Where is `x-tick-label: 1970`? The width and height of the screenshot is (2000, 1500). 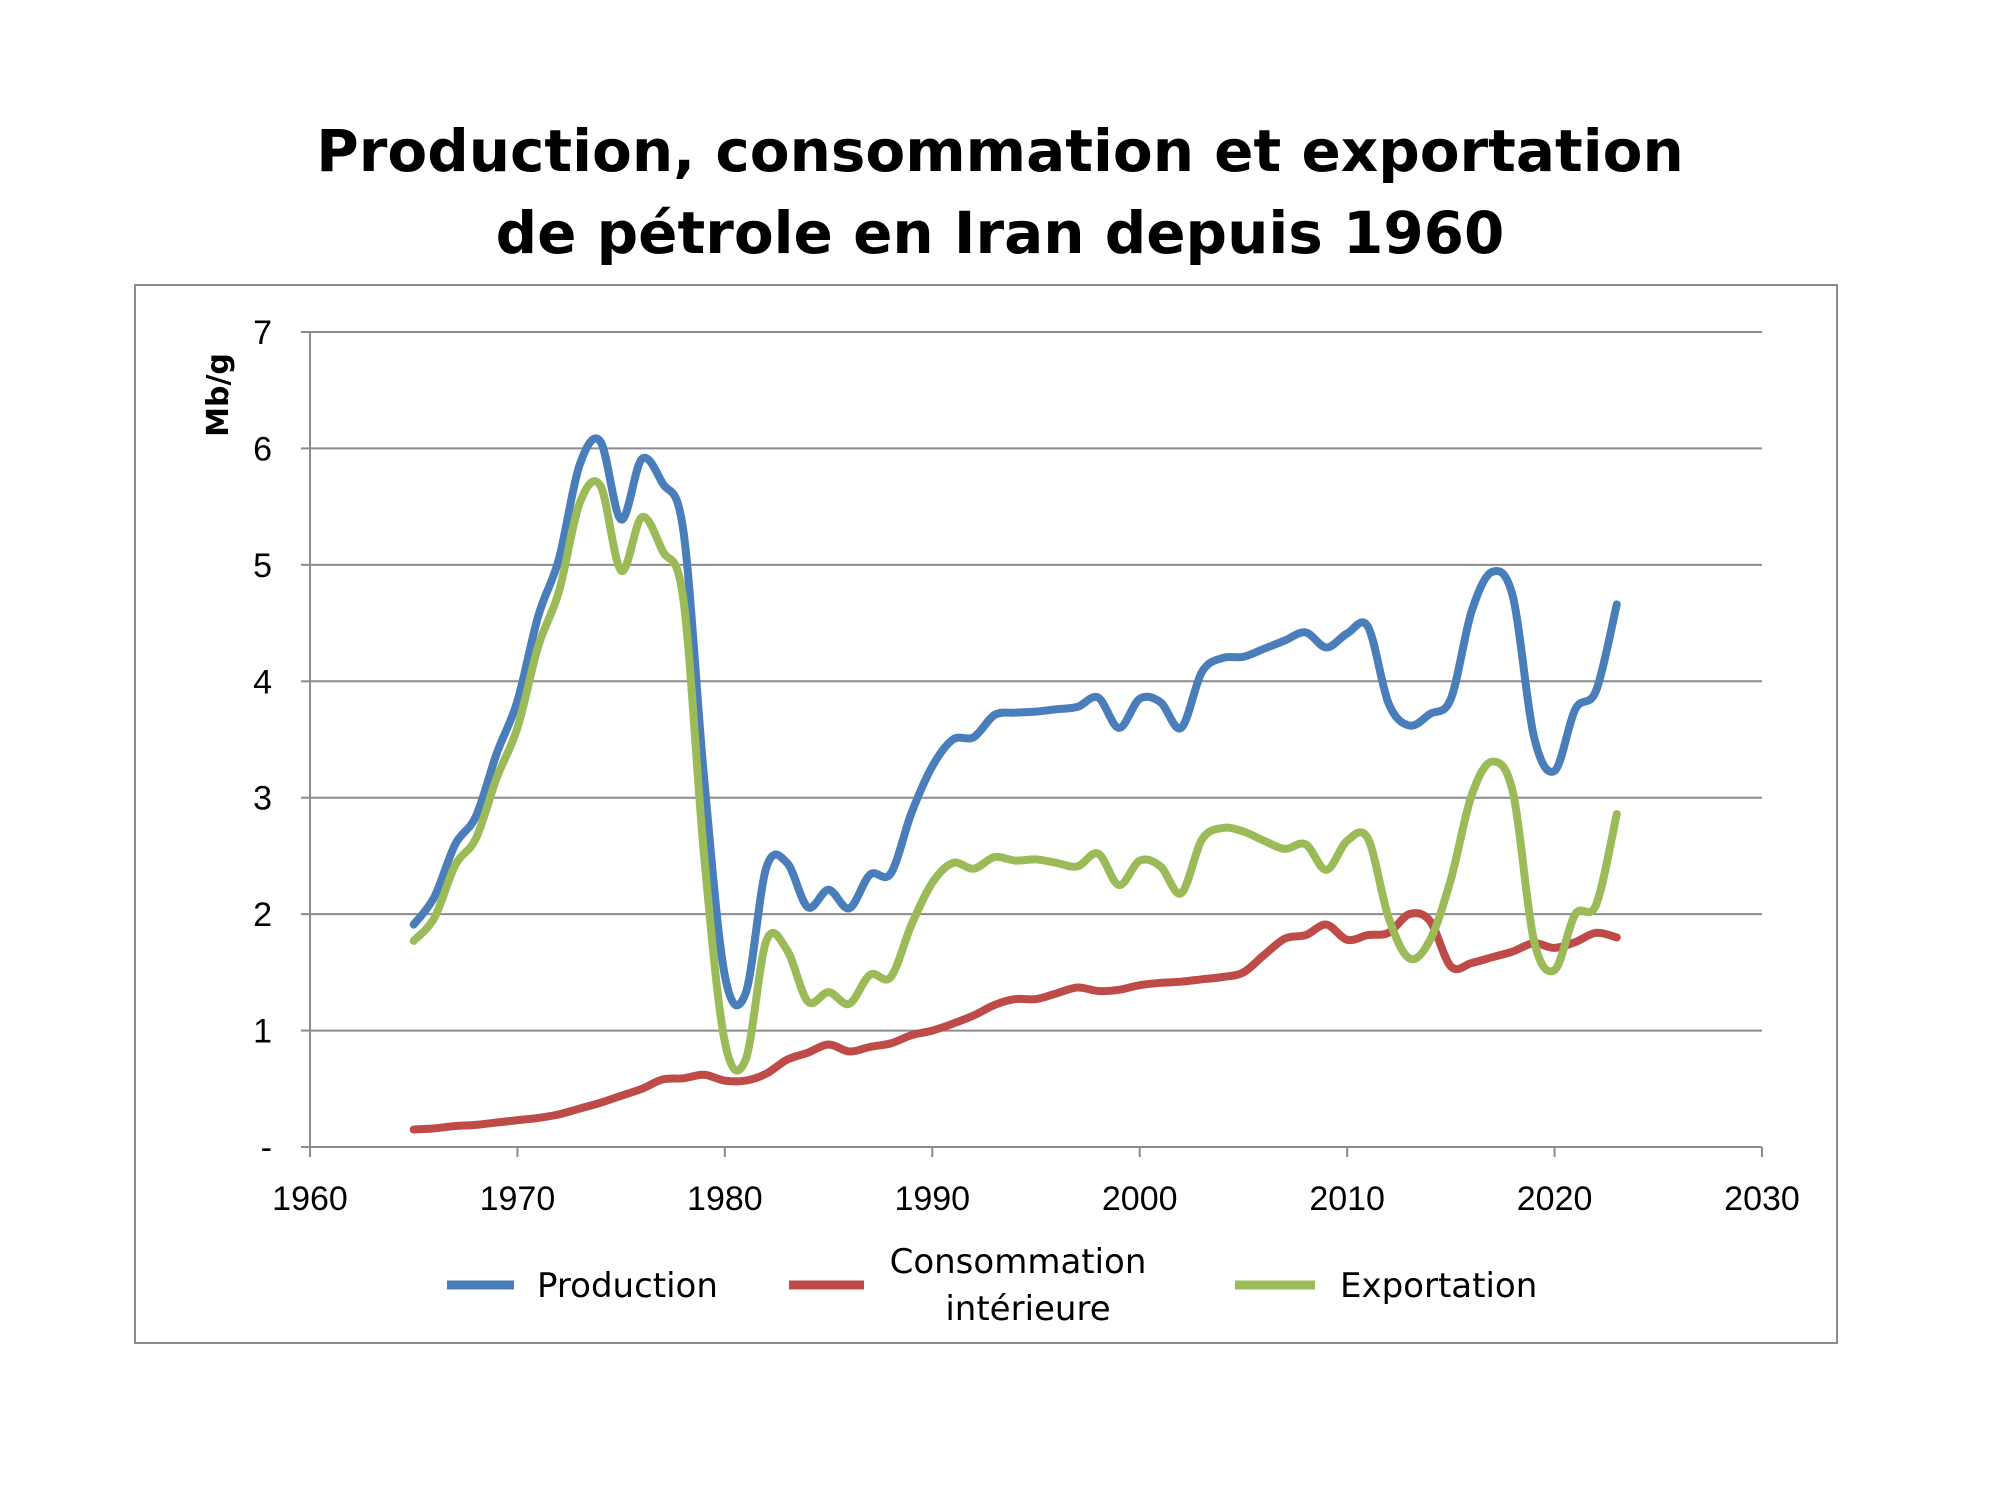 x-tick-label: 1970 is located at coordinates (518, 1199).